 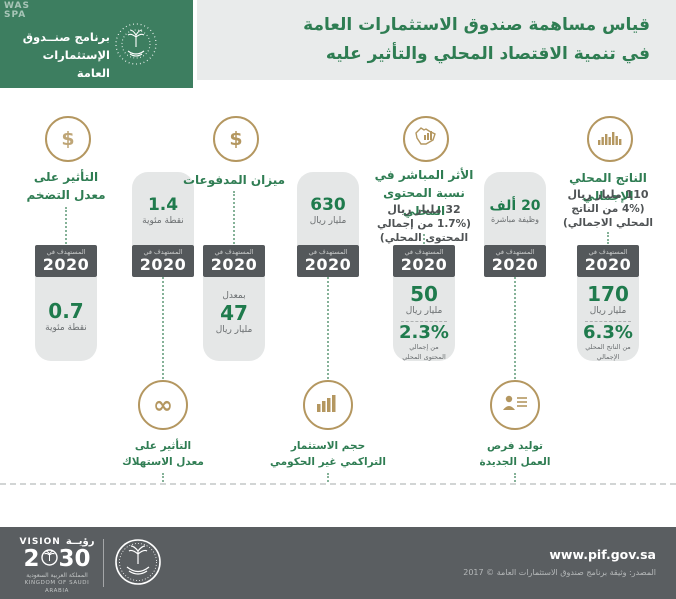 What do you see at coordinates (515, 208) in the screenshot?
I see `jobs-current-box: 20 ألف وظيفة مباشرة` at bounding box center [515, 208].